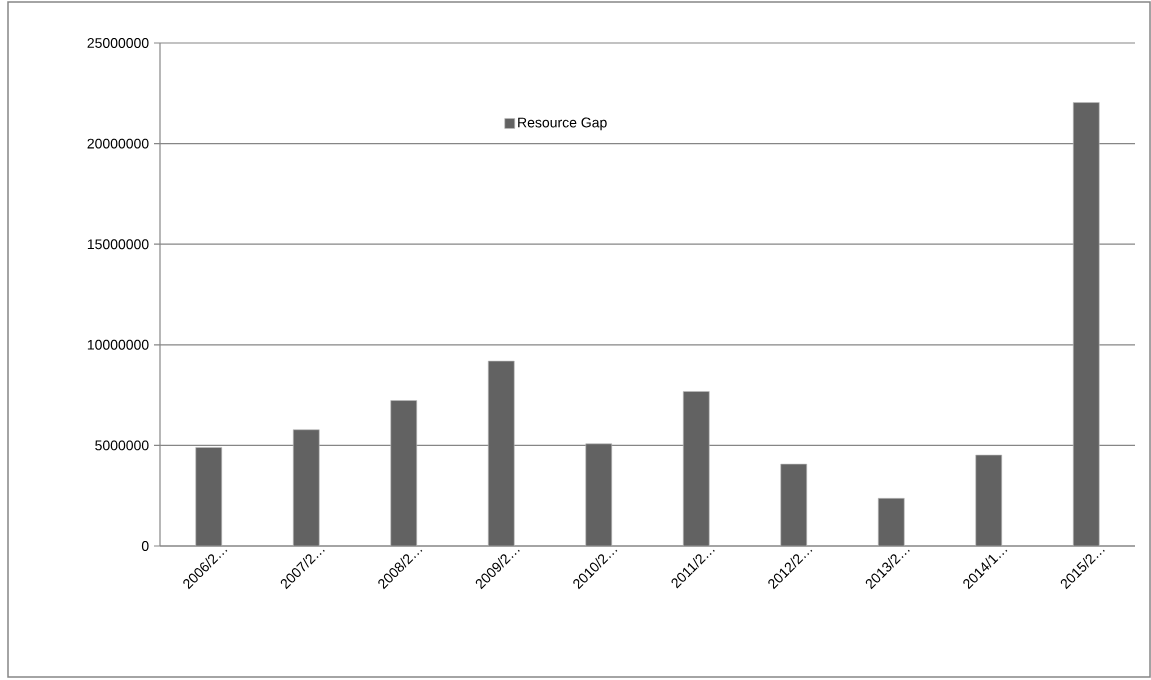 The image size is (1151, 680). I want to click on y-tick-label: 15000000, so click(118, 244).